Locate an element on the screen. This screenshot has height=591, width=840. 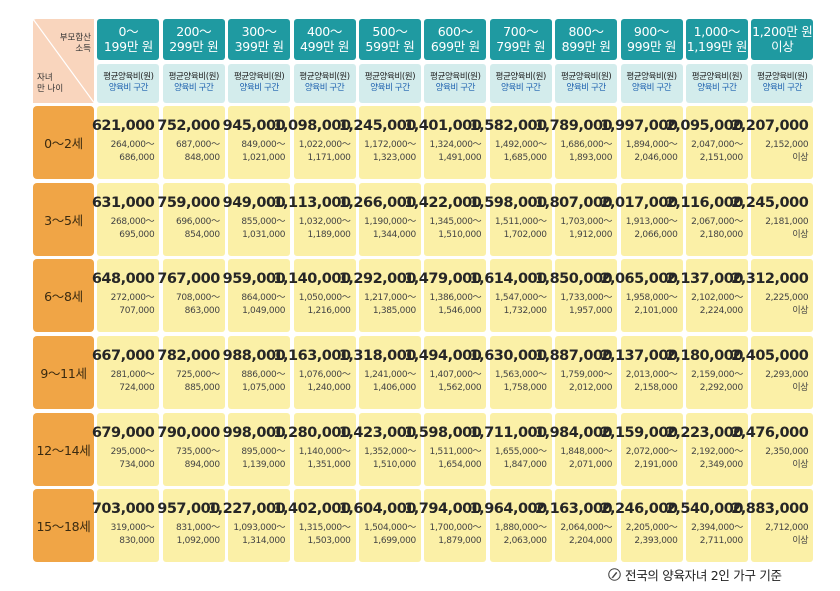
average-cost: 1,113,000 is located at coordinates (312, 202).